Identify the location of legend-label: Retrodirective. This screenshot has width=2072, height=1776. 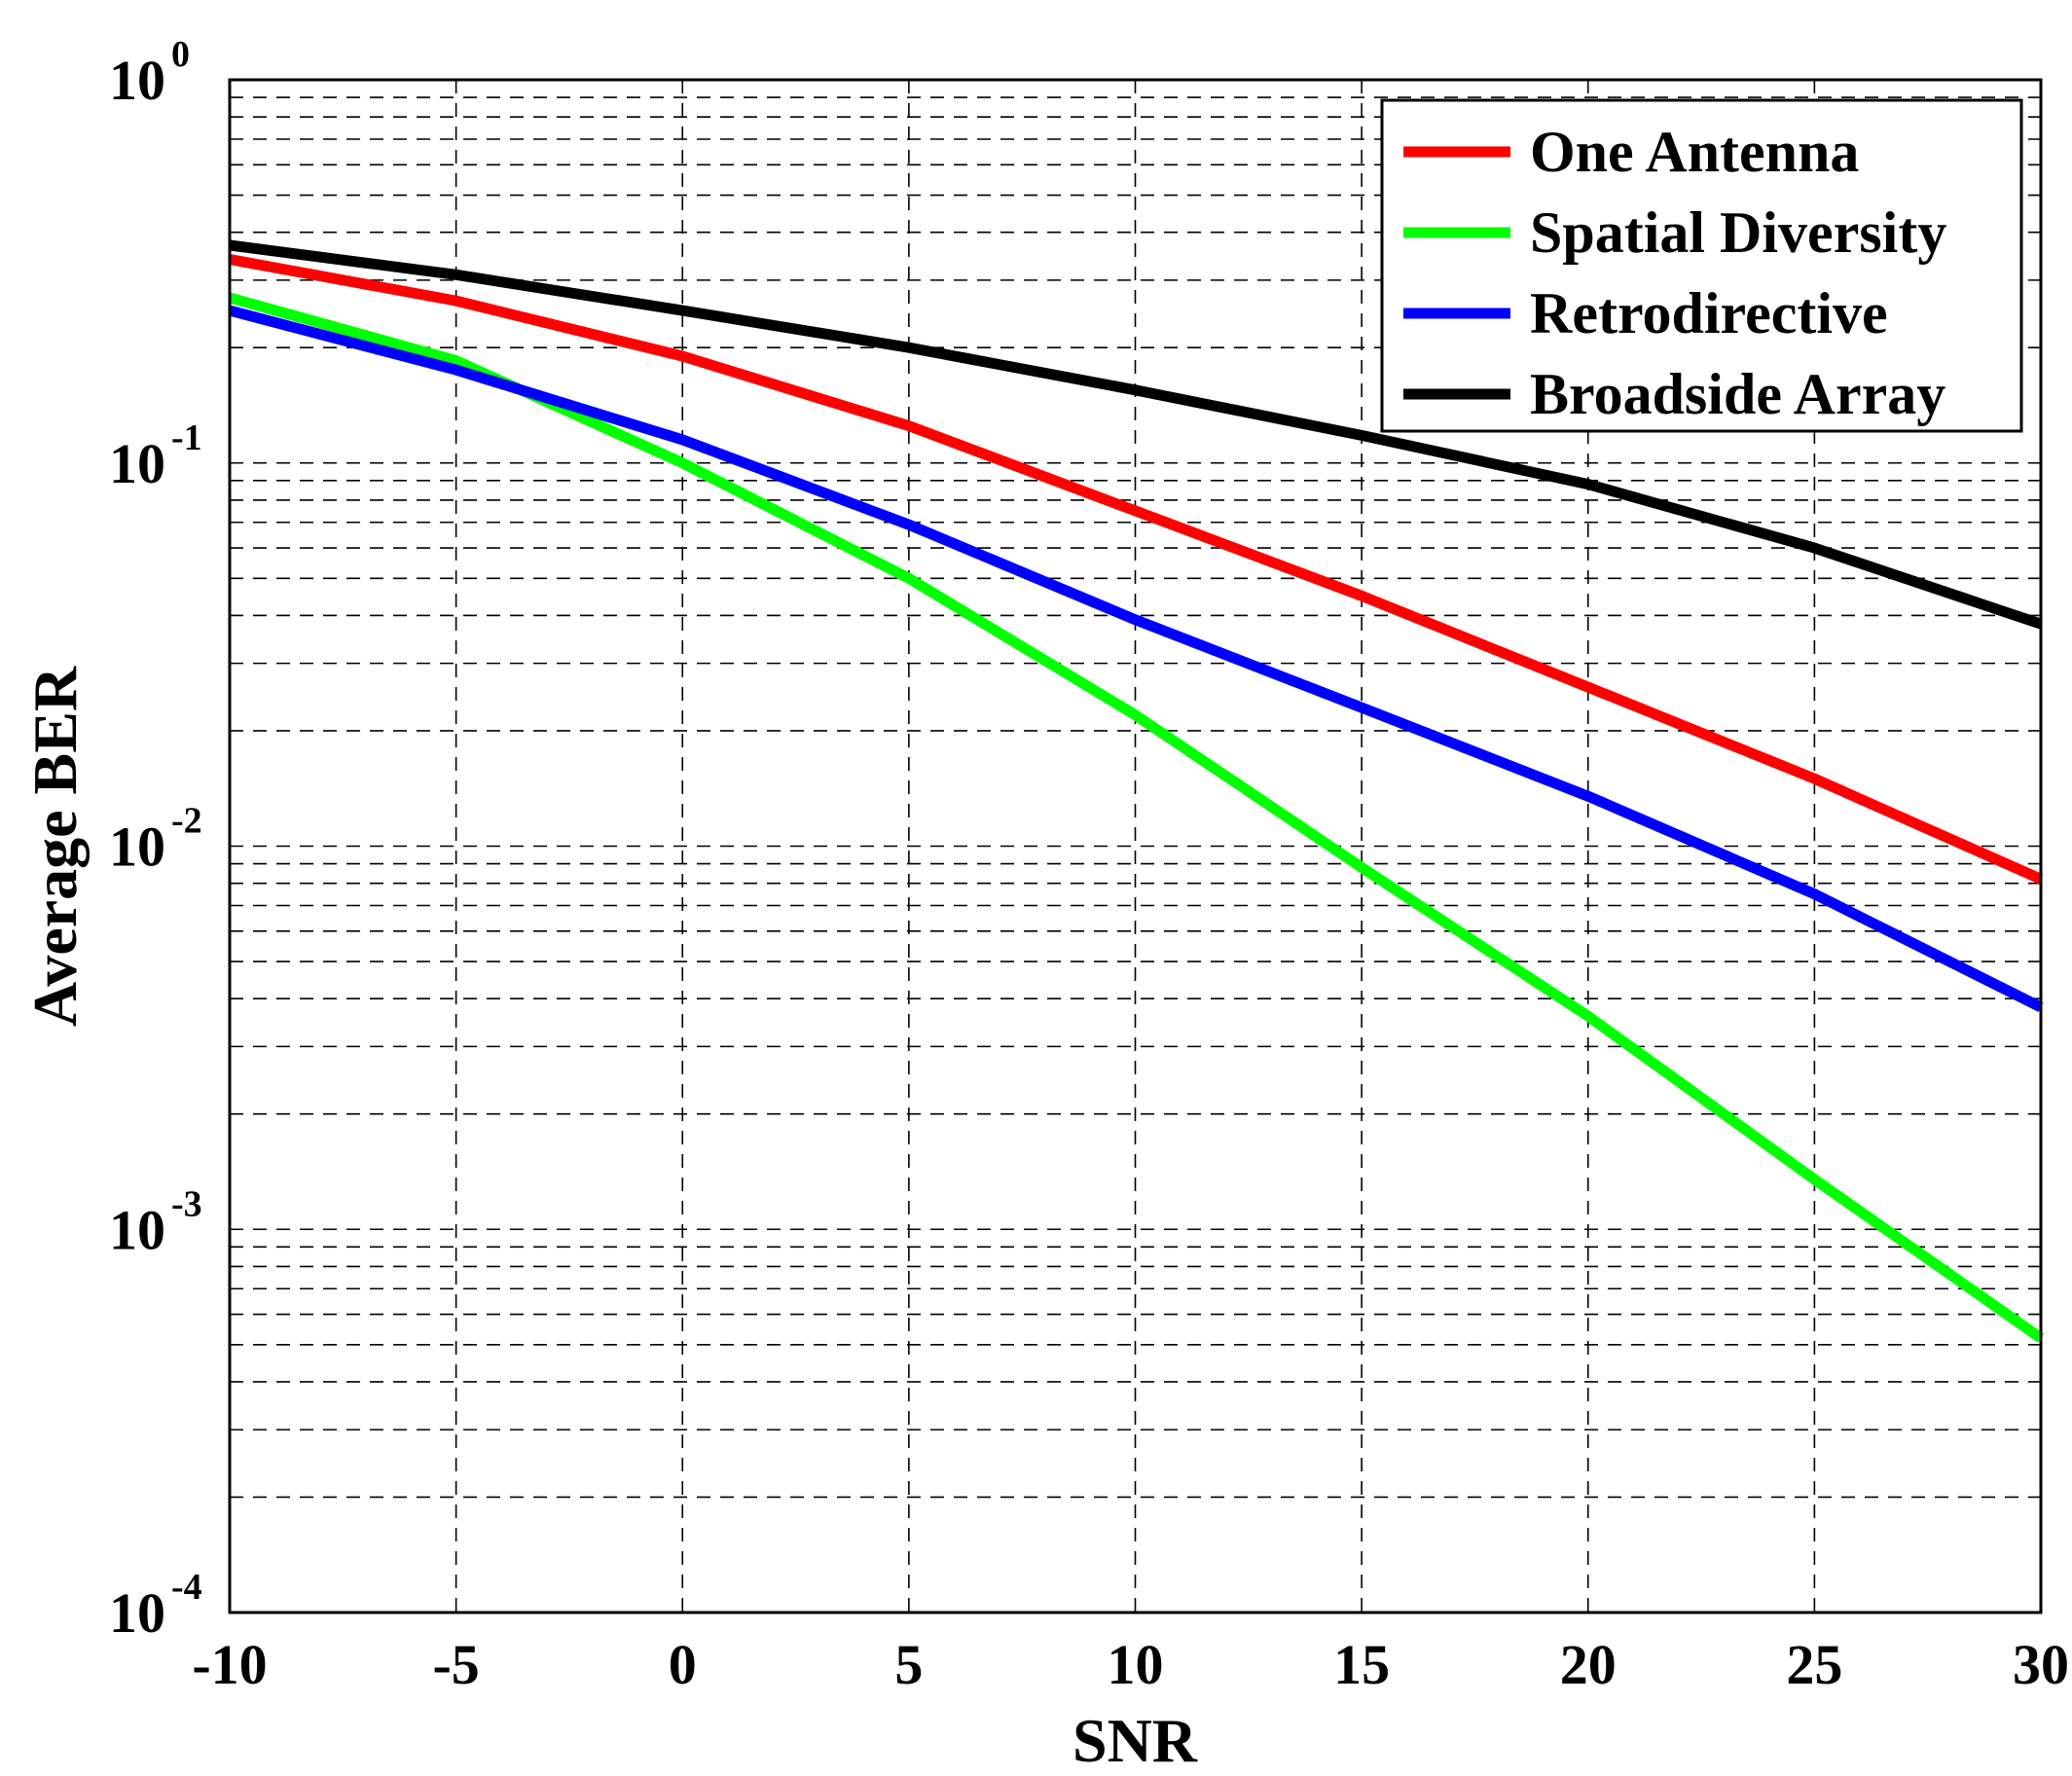
(1709, 313).